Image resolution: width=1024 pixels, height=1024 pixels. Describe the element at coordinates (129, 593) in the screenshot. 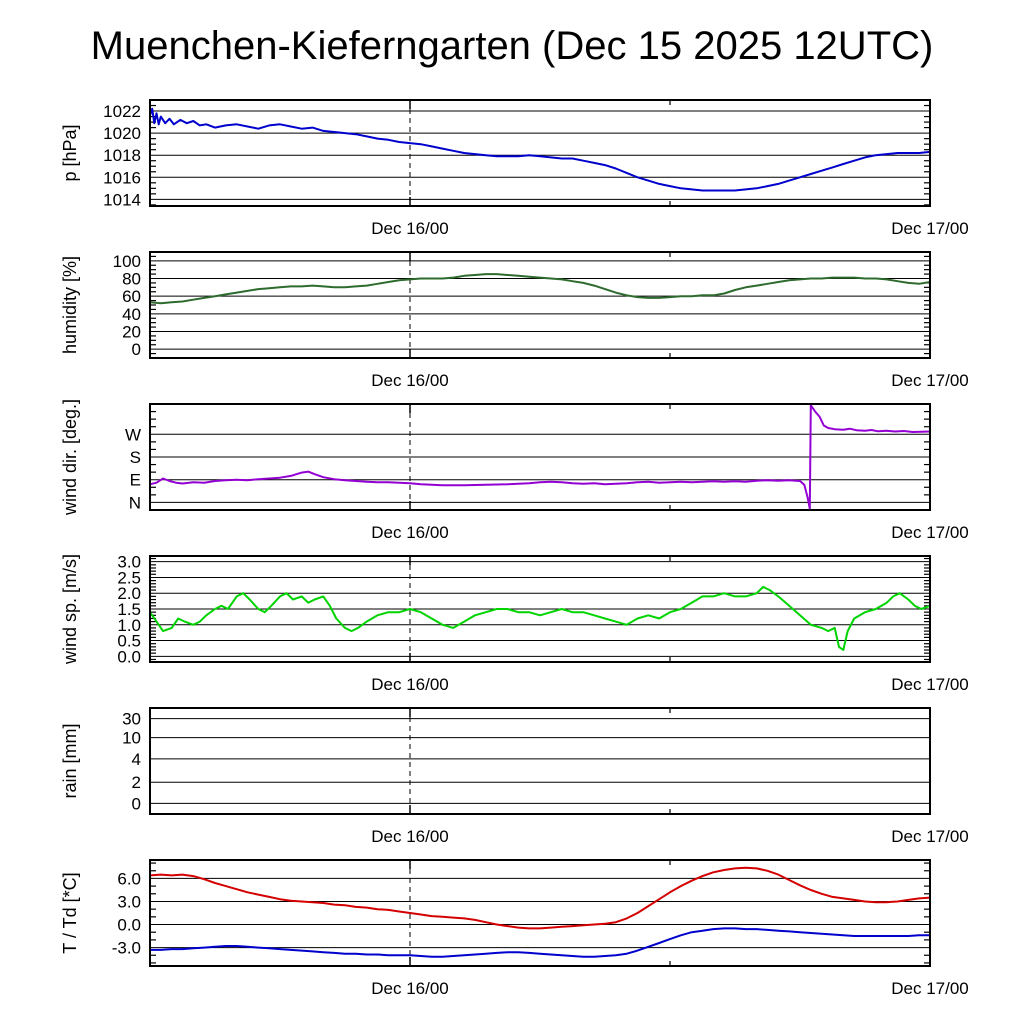

I see `y-tick-label: 2.0` at that location.